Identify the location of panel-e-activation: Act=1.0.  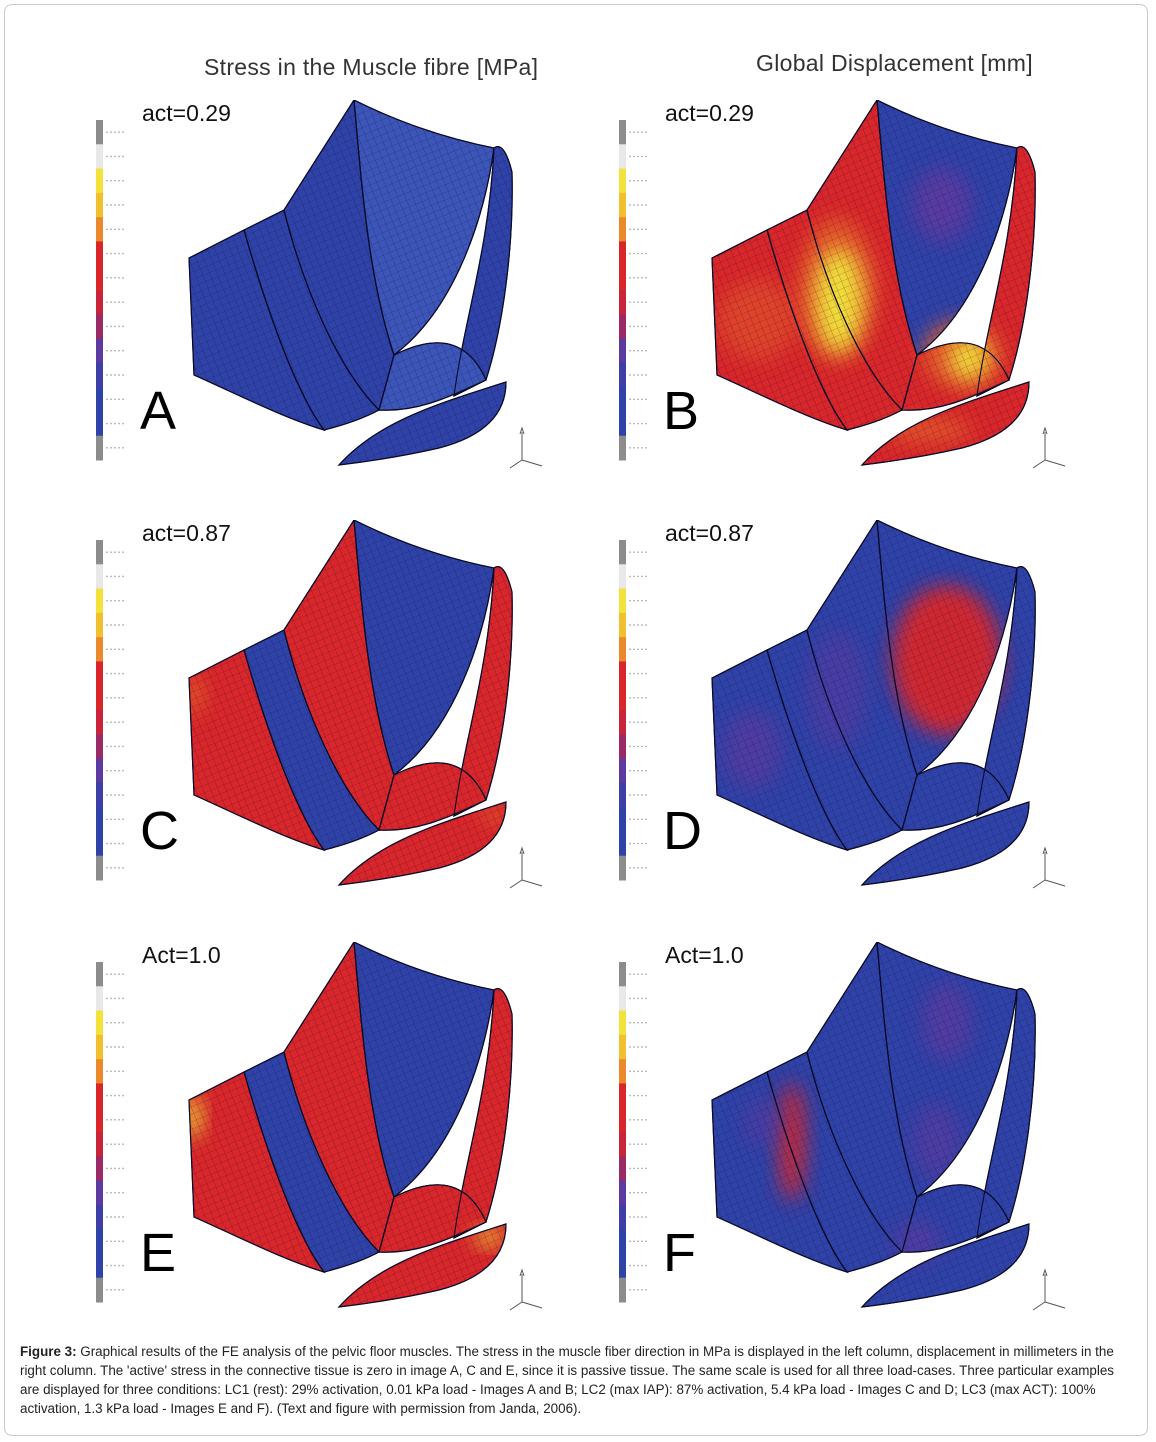
(181, 955).